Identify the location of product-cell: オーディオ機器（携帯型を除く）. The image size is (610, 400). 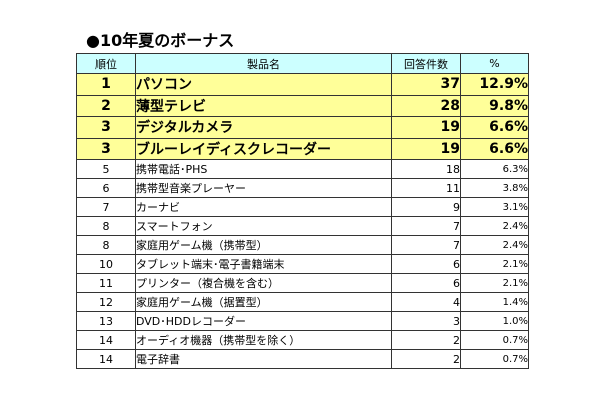
(263, 340).